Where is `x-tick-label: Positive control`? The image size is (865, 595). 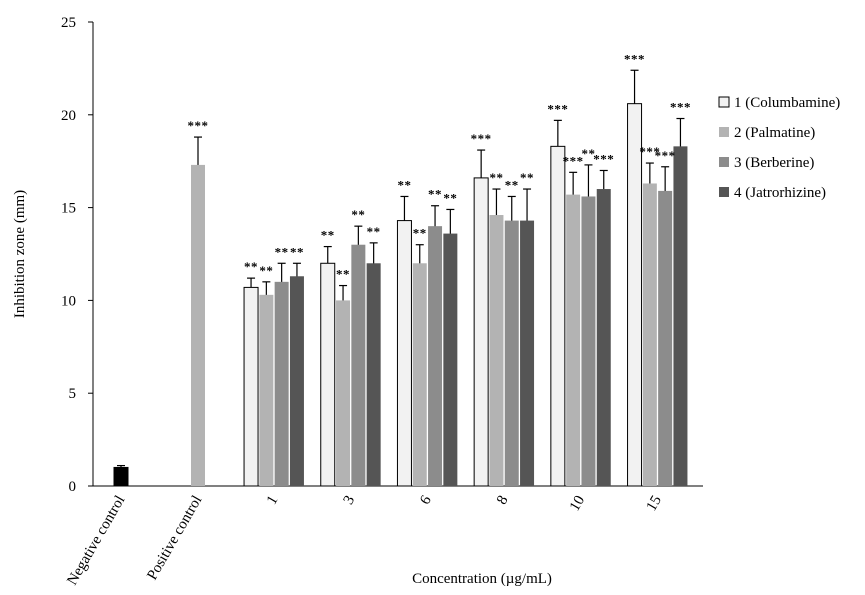
x-tick-label: Positive control is located at coordinates (174, 538).